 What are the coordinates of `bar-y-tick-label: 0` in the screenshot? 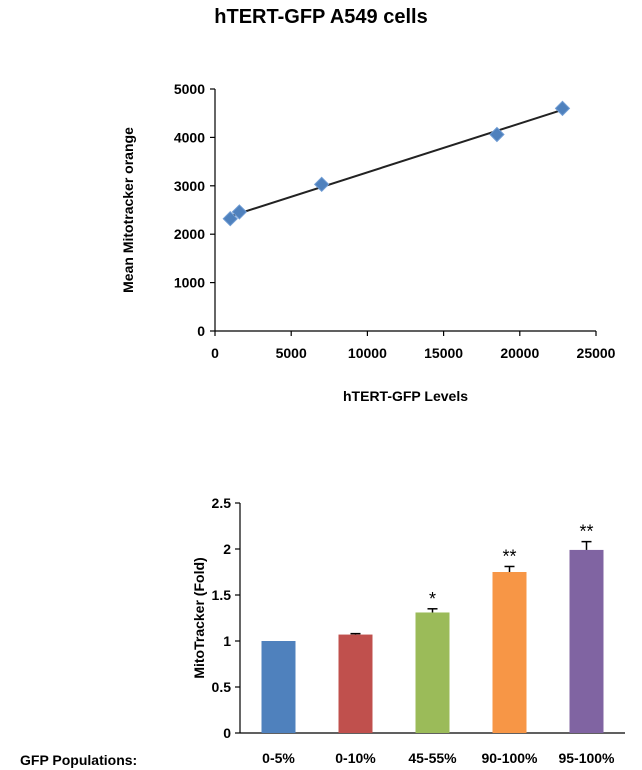 It's located at (227, 733).